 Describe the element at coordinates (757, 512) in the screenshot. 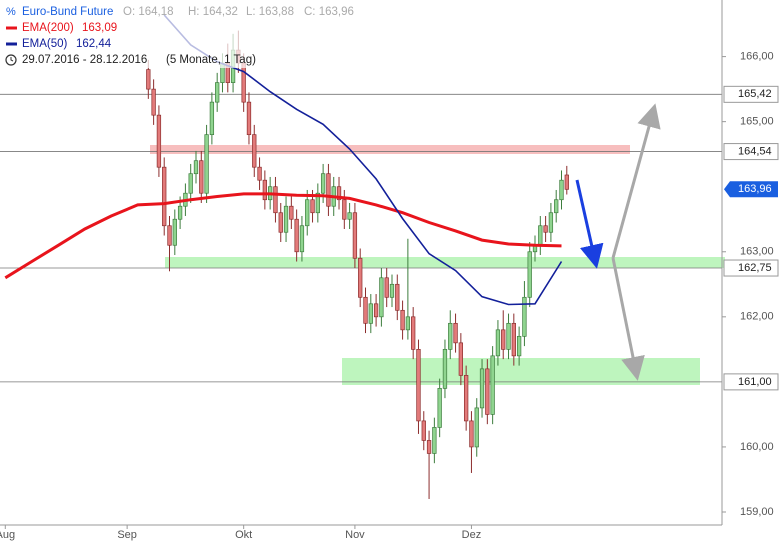

I see `y-tick-label: 159,00` at that location.